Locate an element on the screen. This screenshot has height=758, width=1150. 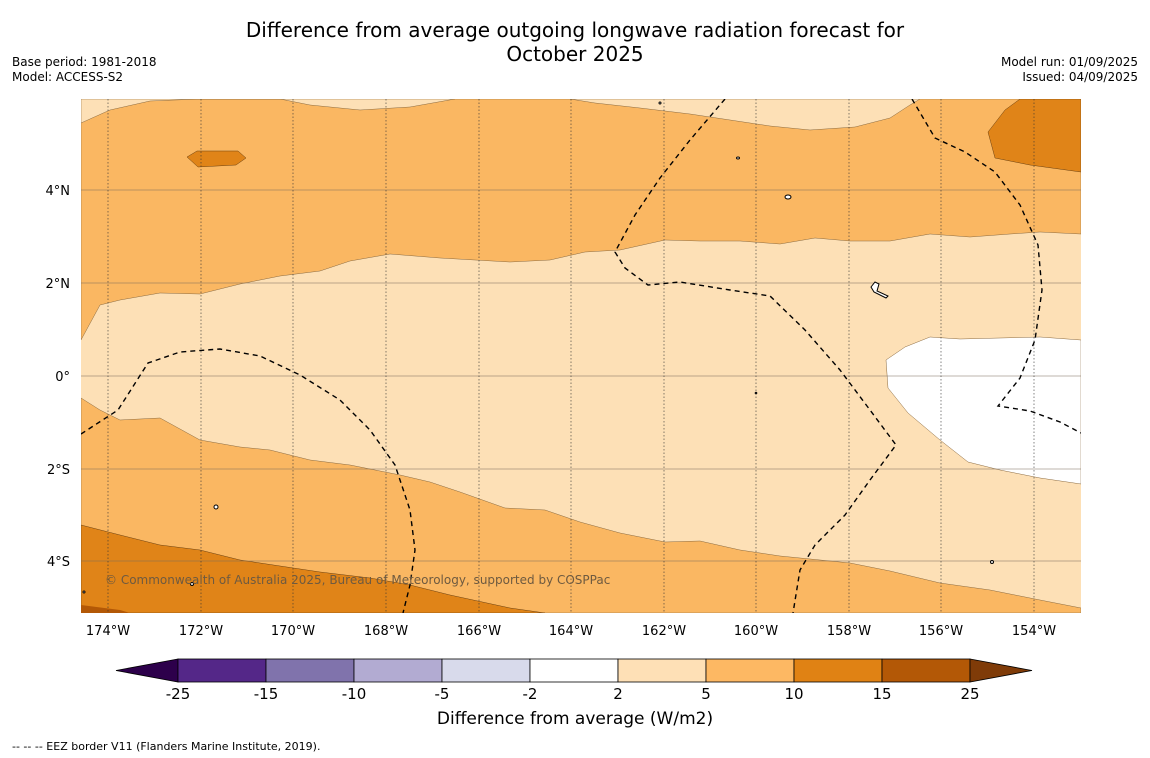
band-2-5-top-right is located at coordinates (745, 115).